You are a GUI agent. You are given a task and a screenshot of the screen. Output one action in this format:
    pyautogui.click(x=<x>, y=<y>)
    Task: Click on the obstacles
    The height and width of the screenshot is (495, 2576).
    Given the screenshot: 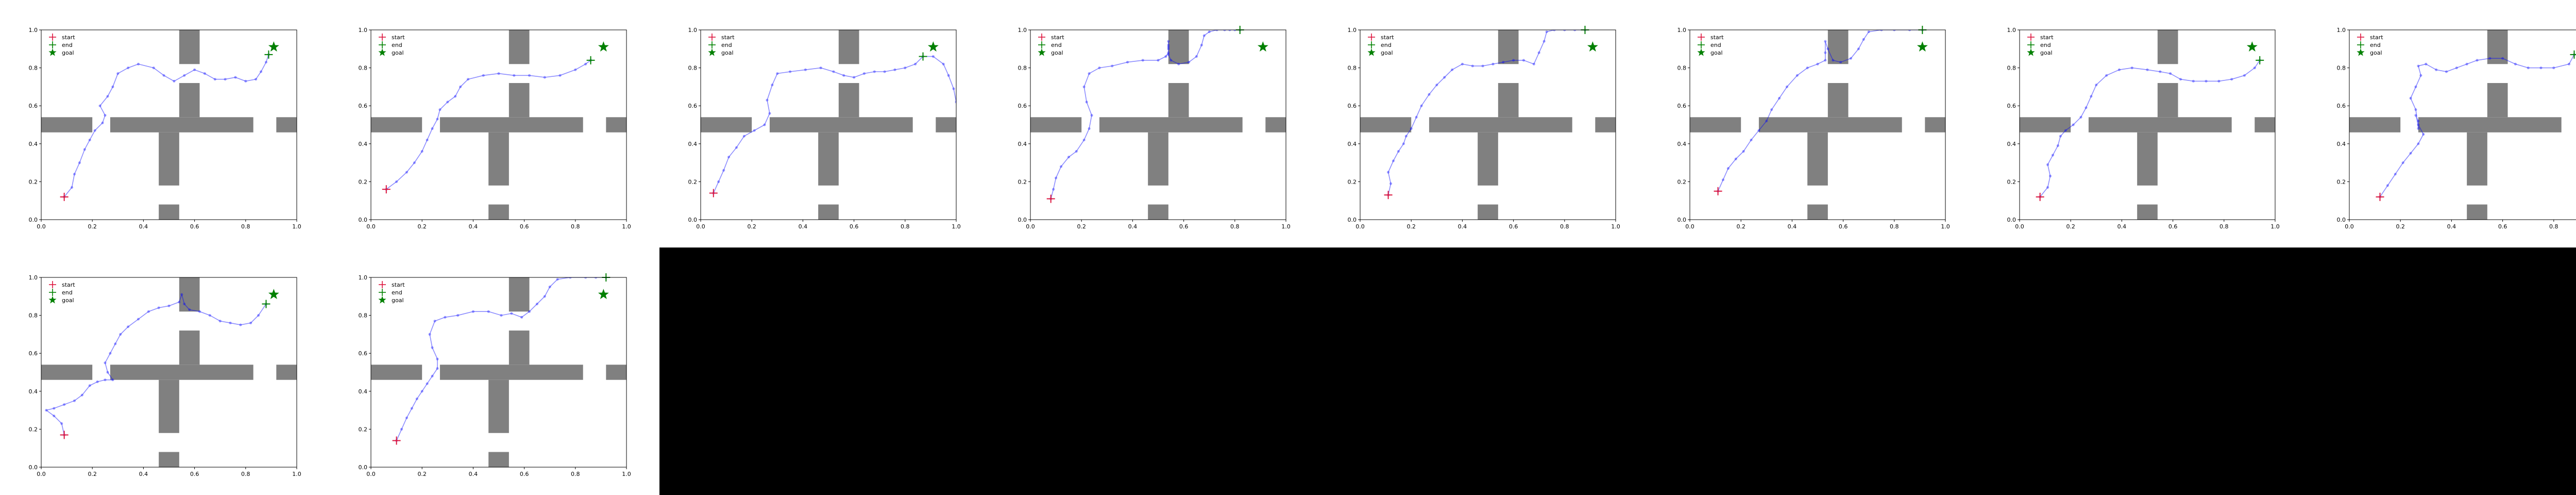 What is the action you would take?
    pyautogui.click(x=498, y=125)
    